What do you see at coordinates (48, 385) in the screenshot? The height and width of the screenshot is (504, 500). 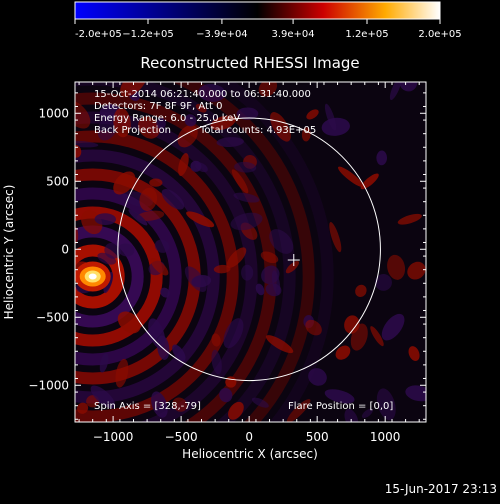 I see `y-tick-label: −1000` at bounding box center [48, 385].